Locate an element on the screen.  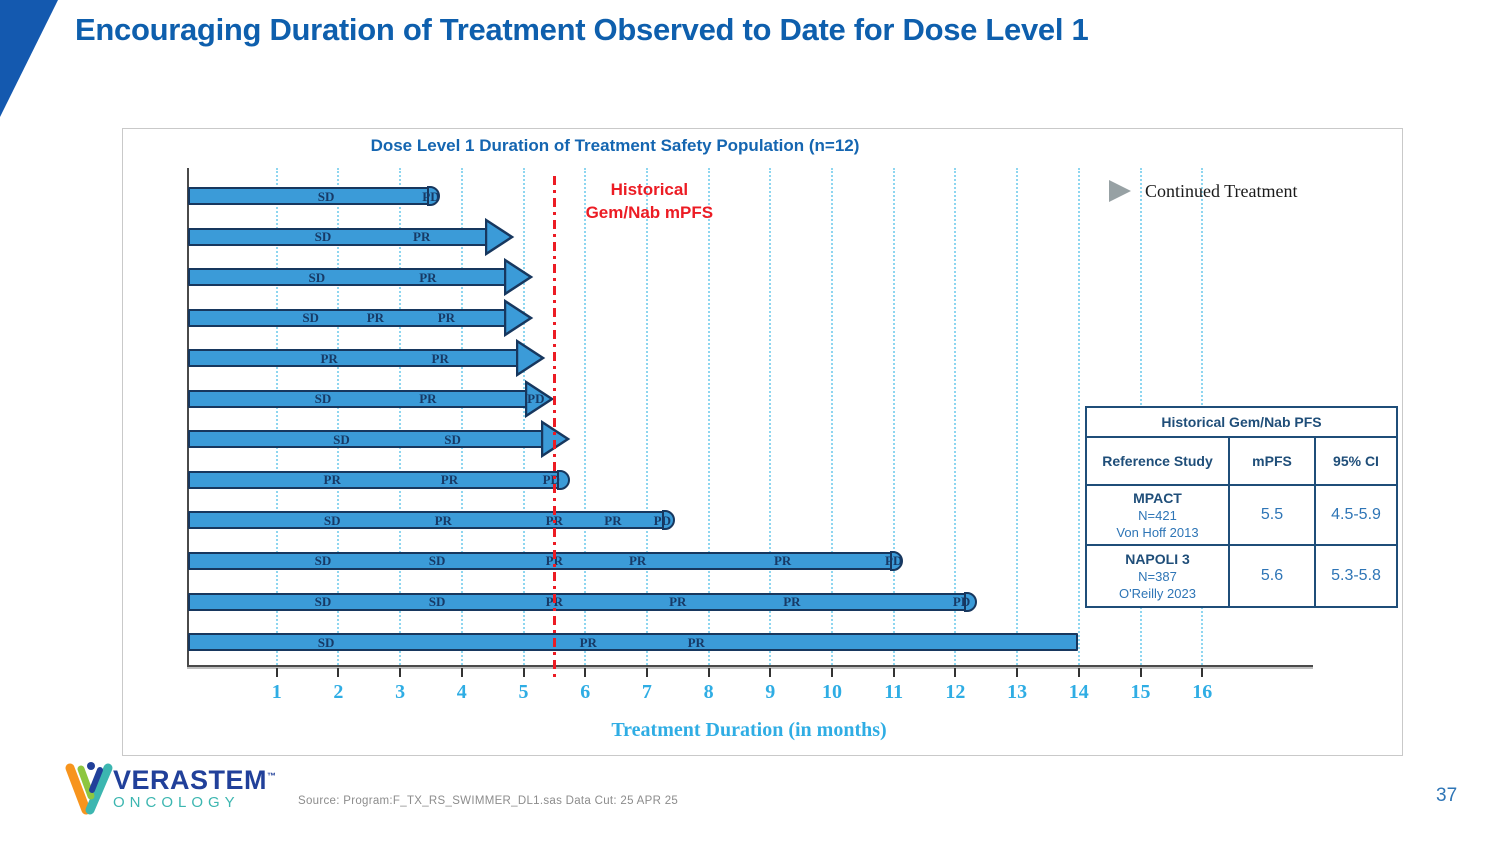
mpfs-value: 5.5 is located at coordinates (1272, 515).